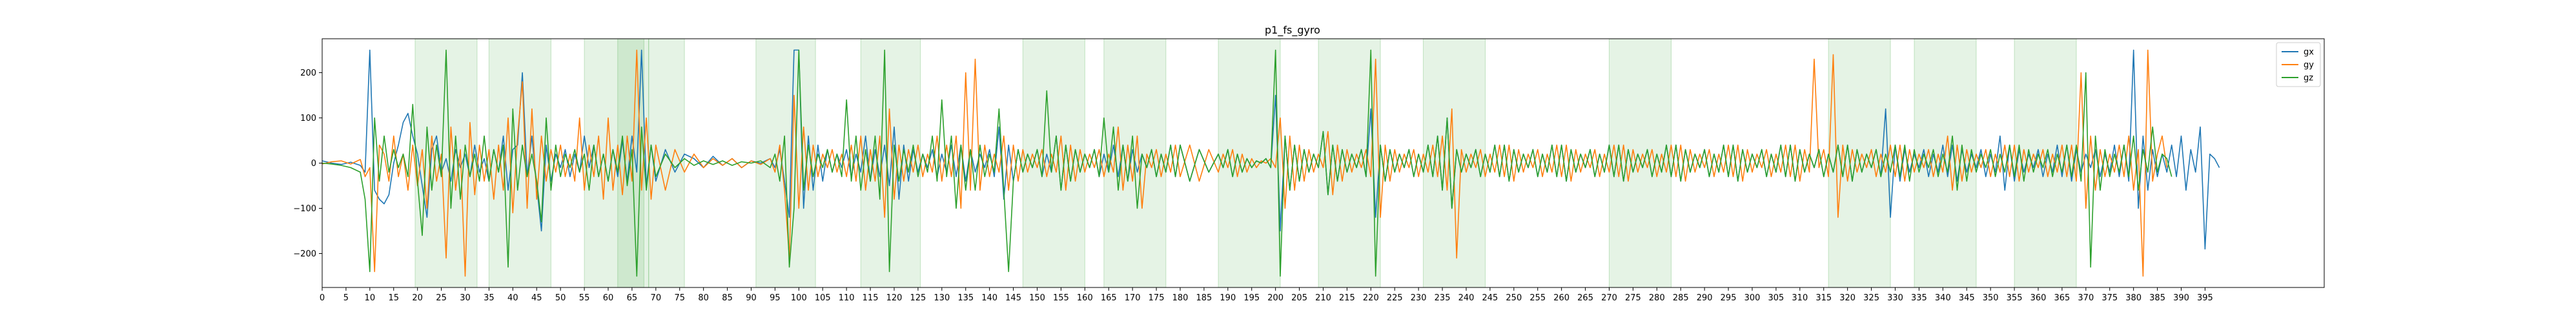 This screenshot has width=2576, height=323. I want to click on x-tick-label-305: 305, so click(1776, 298).